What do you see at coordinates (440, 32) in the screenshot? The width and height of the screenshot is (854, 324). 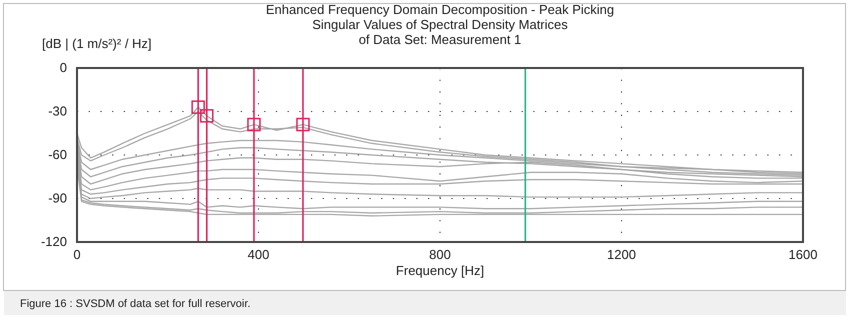 I see `chart-subtitle: Singular Values of Spectral Density Matrices of Data Set: Measurement 1` at bounding box center [440, 32].